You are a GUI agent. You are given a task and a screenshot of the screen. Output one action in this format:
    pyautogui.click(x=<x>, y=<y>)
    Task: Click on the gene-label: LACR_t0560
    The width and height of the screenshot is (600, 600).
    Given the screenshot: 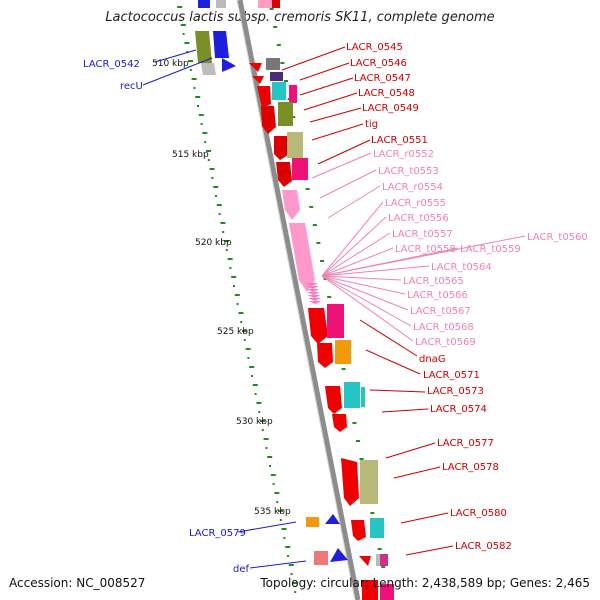 What is the action you would take?
    pyautogui.click(x=557, y=237)
    